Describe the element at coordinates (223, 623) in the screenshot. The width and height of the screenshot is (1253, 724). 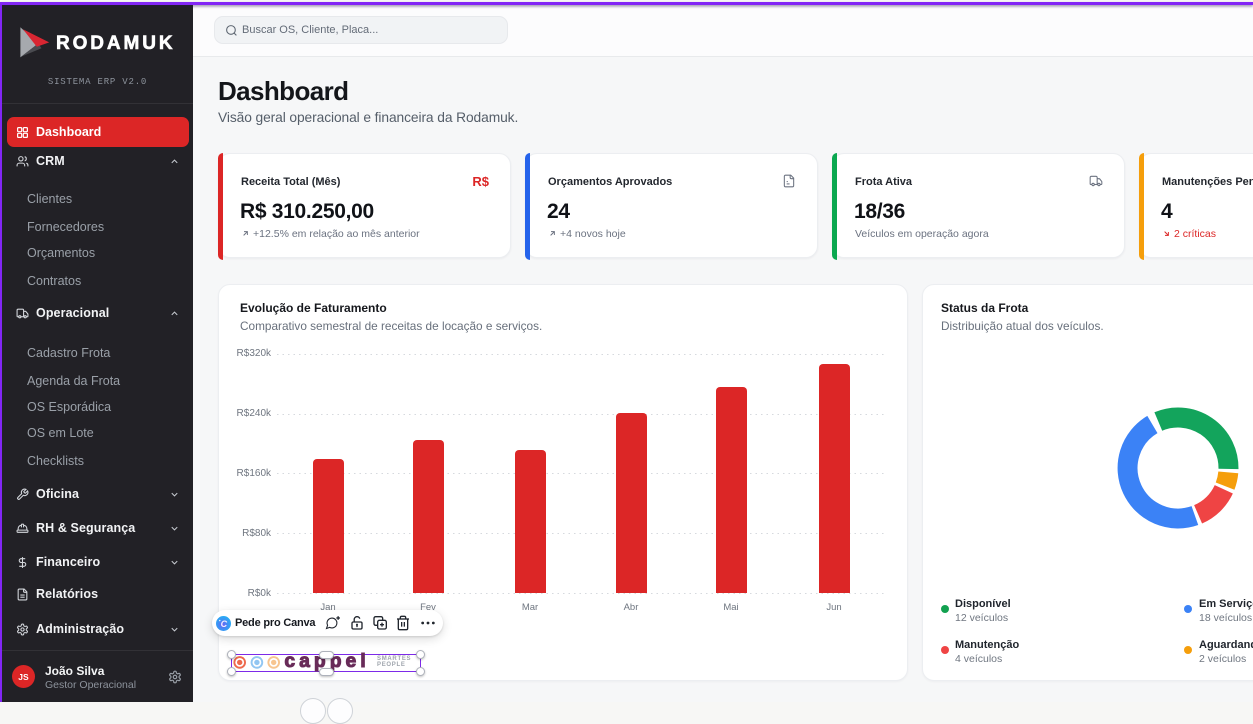
I see `svg-text: C` at that location.